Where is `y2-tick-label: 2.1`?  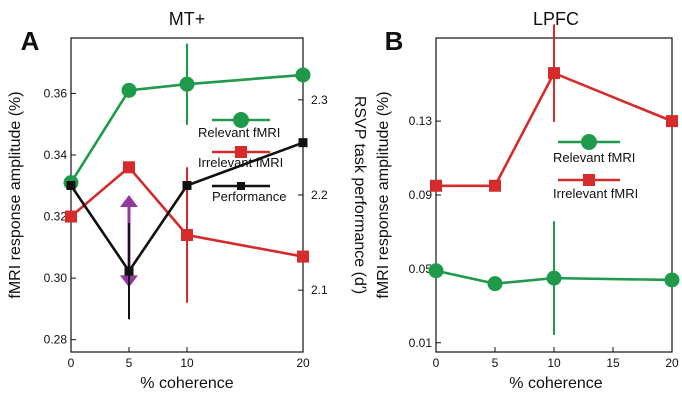
y2-tick-label: 2.1 is located at coordinates (319, 290).